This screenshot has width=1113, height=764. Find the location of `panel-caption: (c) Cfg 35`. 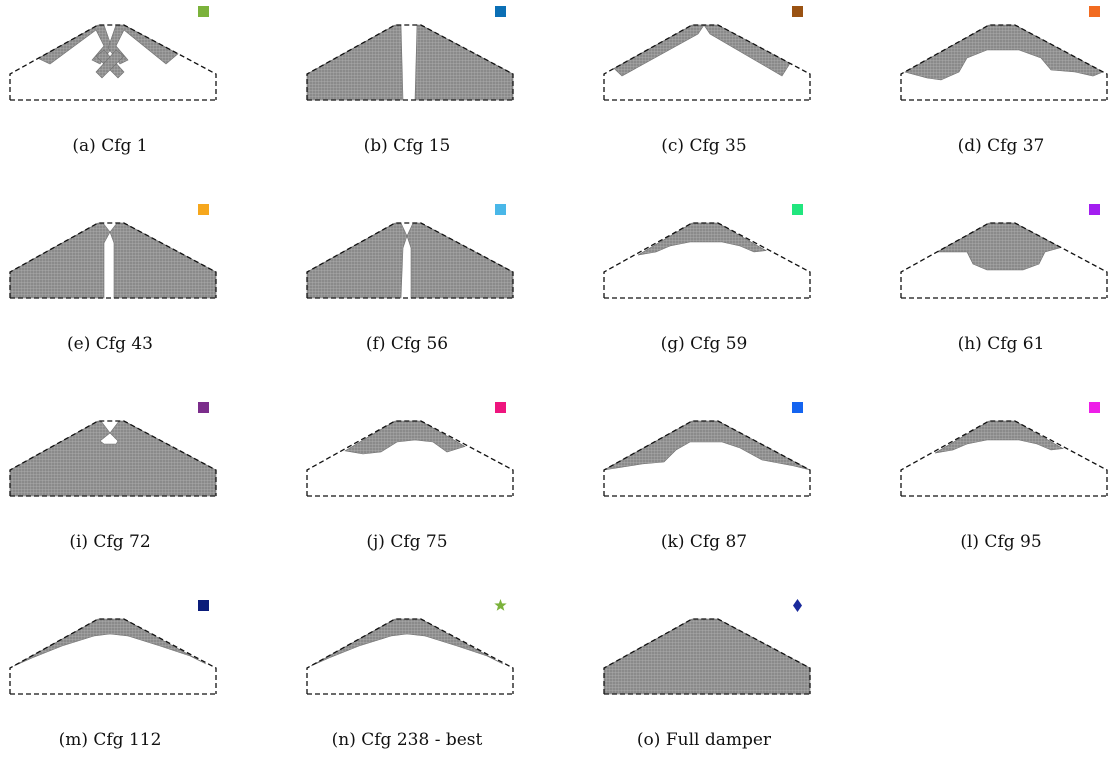

panel-caption: (c) Cfg 35 is located at coordinates (704, 146).